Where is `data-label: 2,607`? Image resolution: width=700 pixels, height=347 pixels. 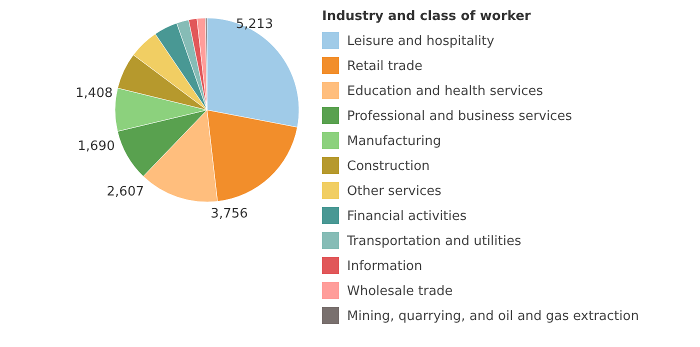
data-label: 2,607 is located at coordinates (125, 192).